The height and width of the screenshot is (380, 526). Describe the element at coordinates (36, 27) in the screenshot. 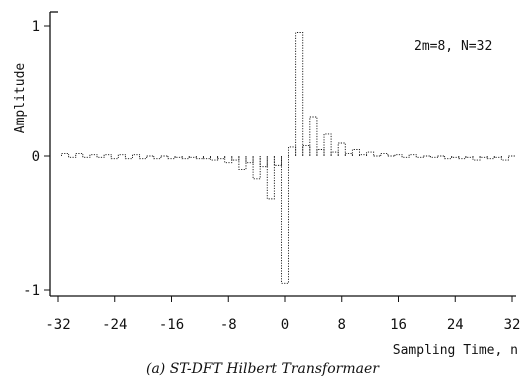

I see `y-tick-label: 1` at that location.